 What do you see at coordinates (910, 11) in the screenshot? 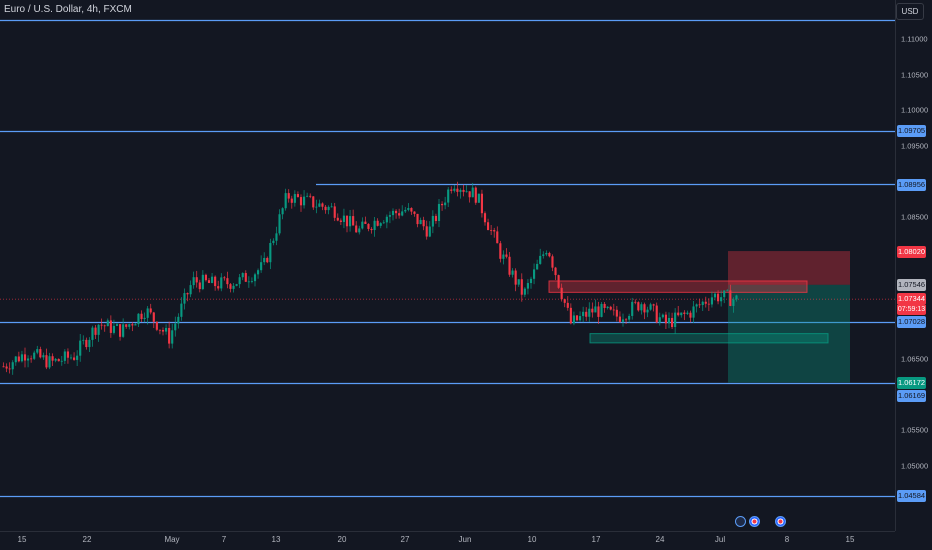
I see `currency-button: USD` at bounding box center [910, 11].